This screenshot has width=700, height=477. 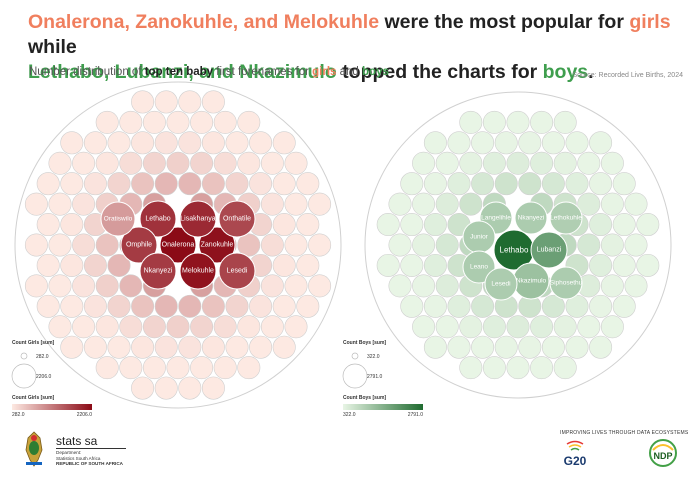 I want to click on boys-size-legend-min: 322.0, so click(x=373, y=357).